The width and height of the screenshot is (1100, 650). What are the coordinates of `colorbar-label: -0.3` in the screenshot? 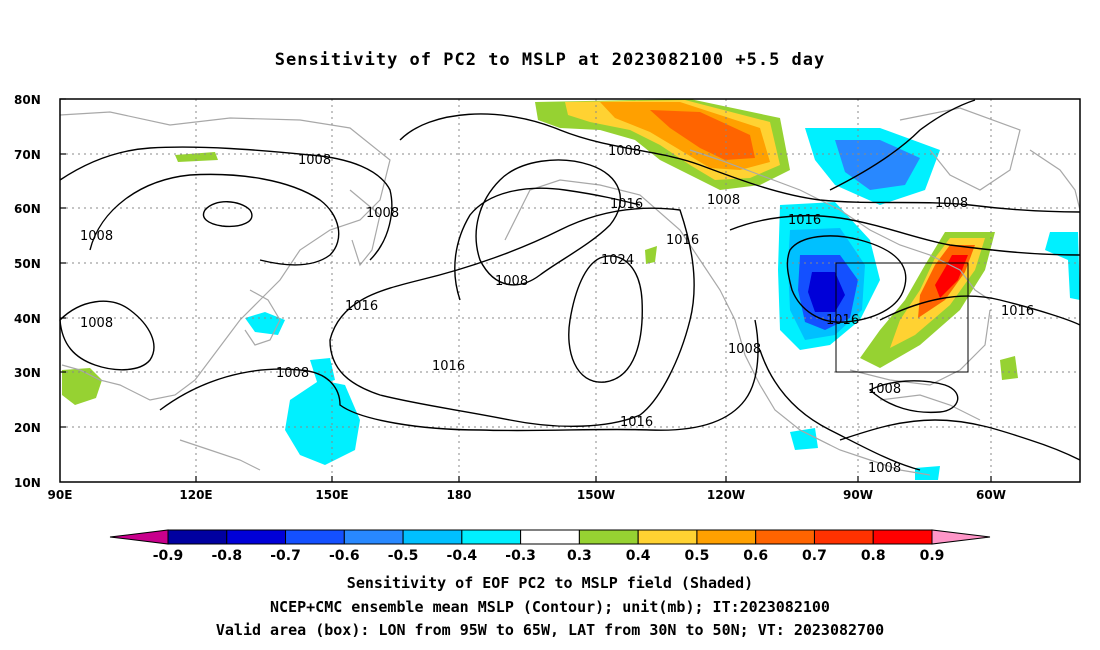 It's located at (520, 556).